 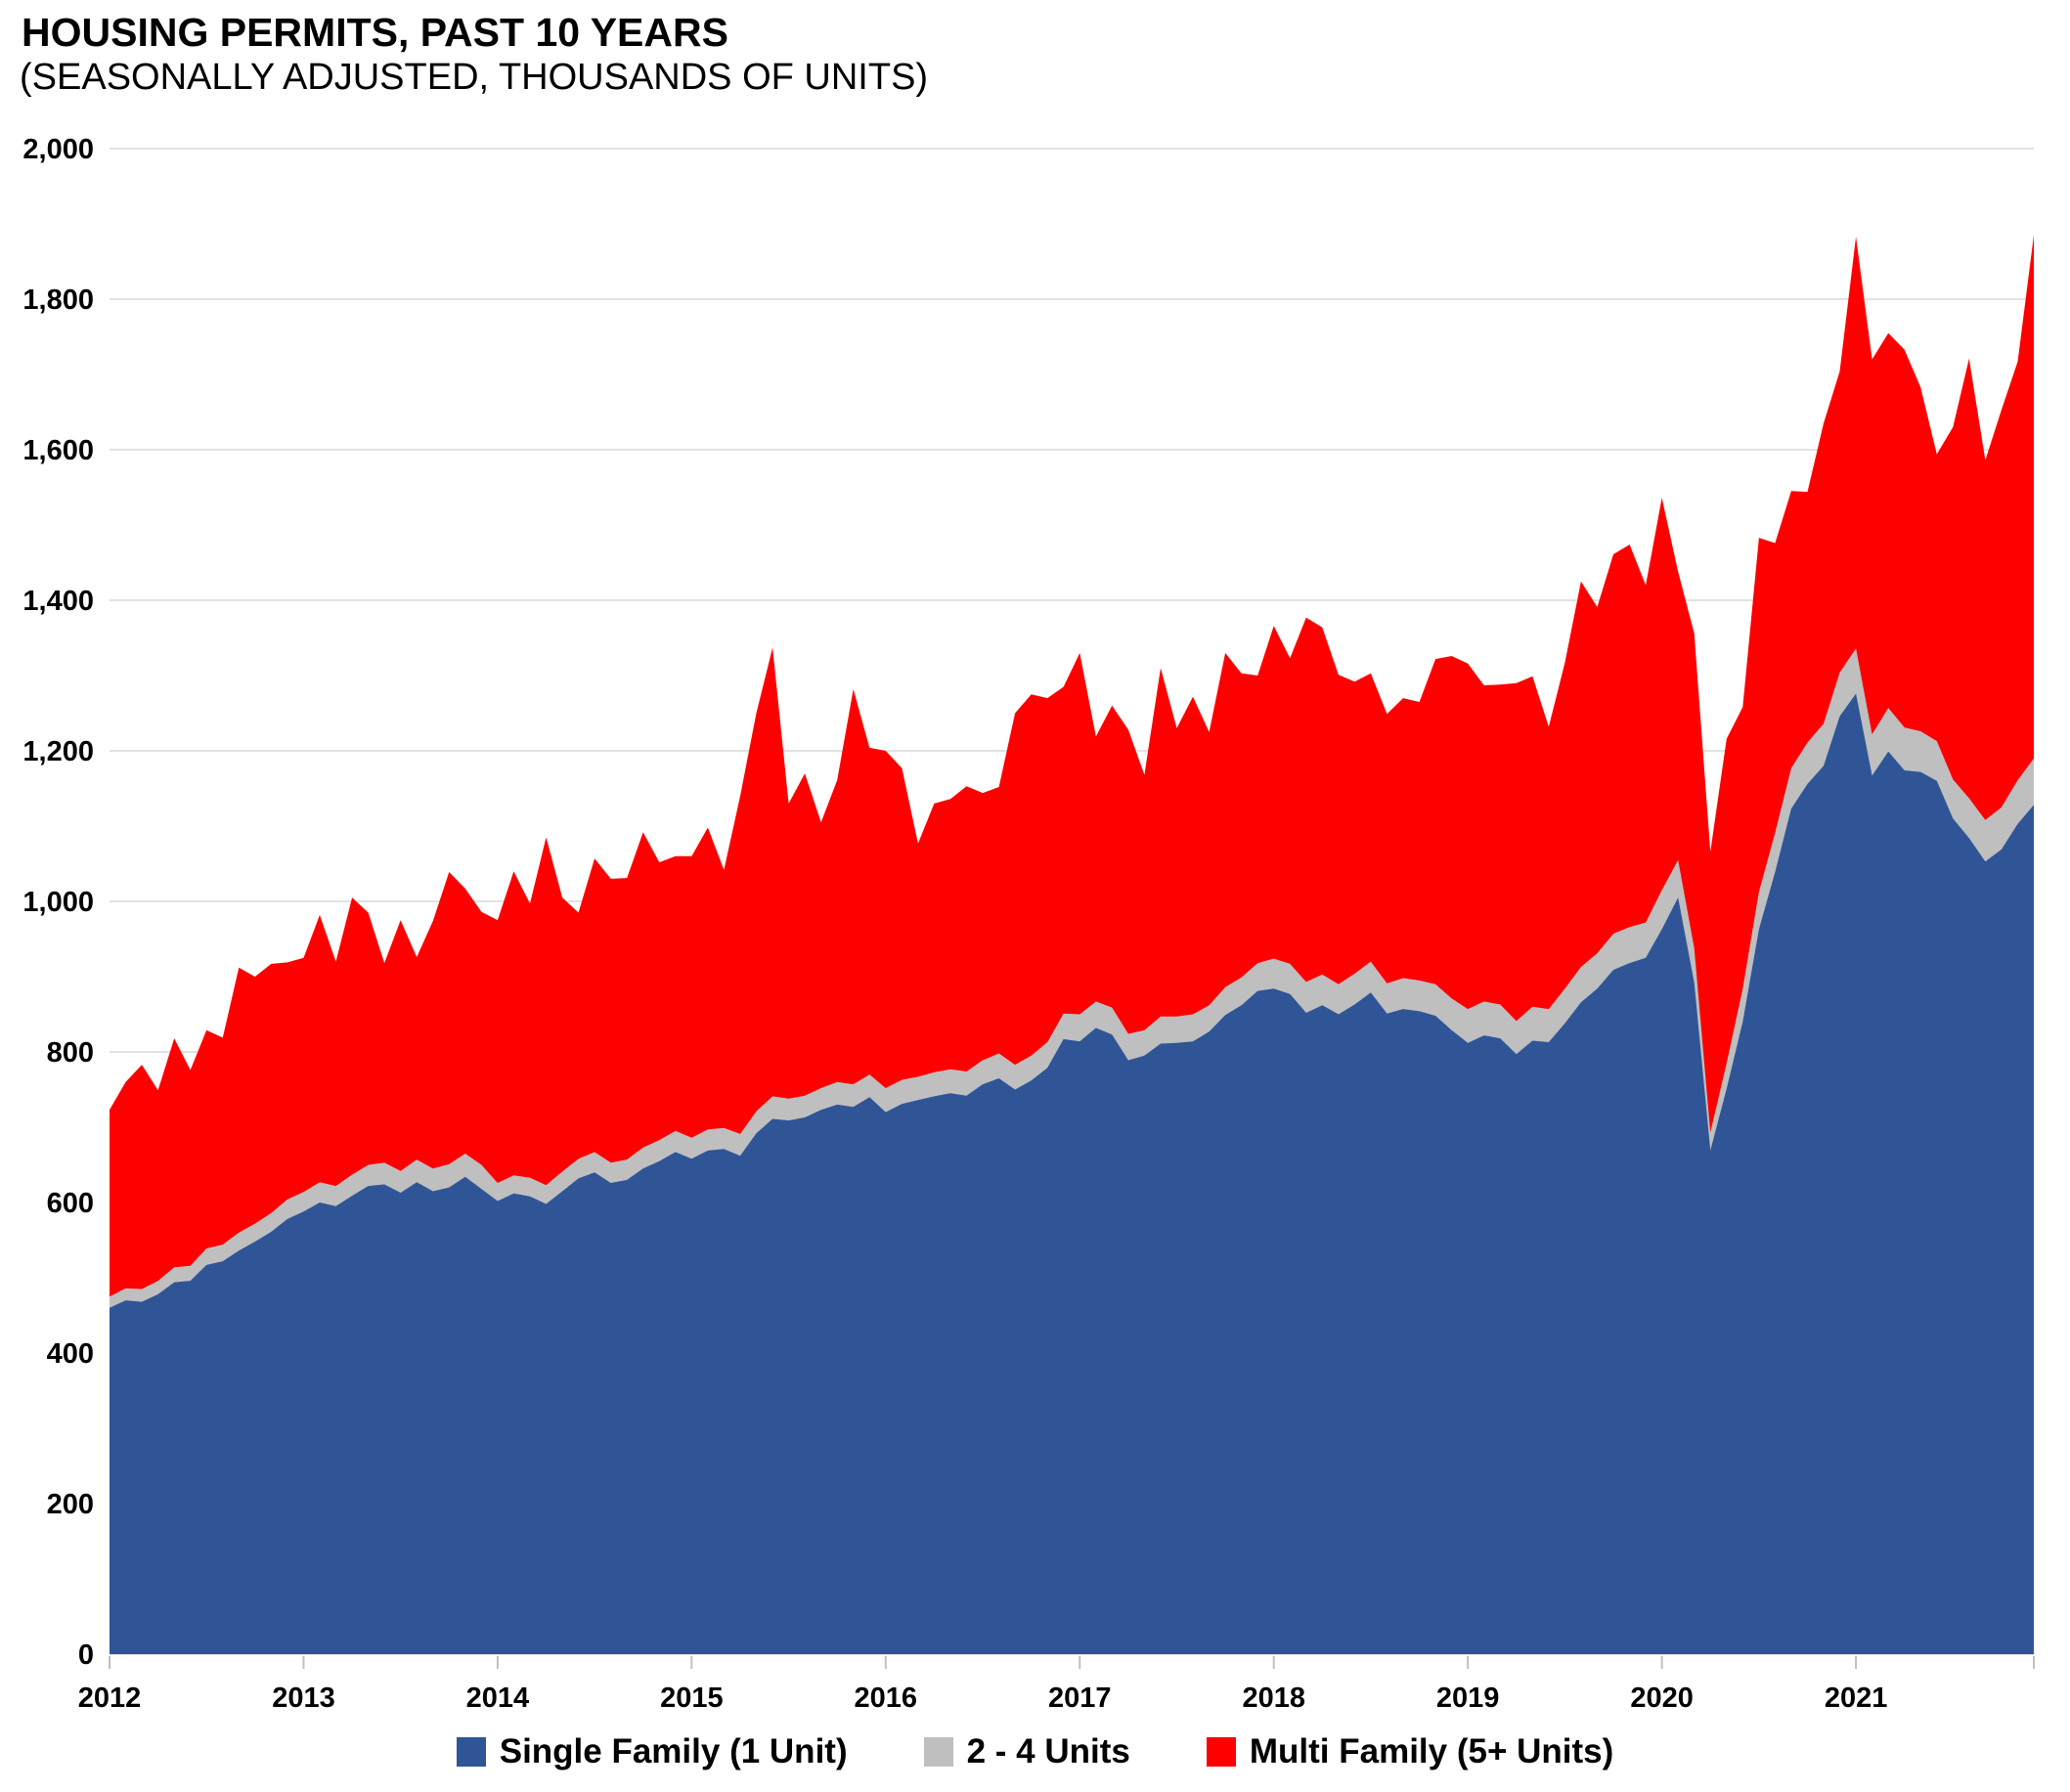 I want to click on single-family-swatch-icon, so click(x=471, y=1752).